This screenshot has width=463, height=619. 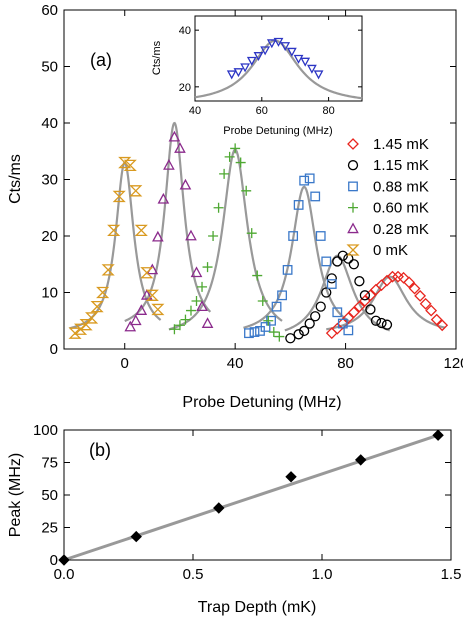 I want to click on inset-xtick-label: 60, so click(x=262, y=111).